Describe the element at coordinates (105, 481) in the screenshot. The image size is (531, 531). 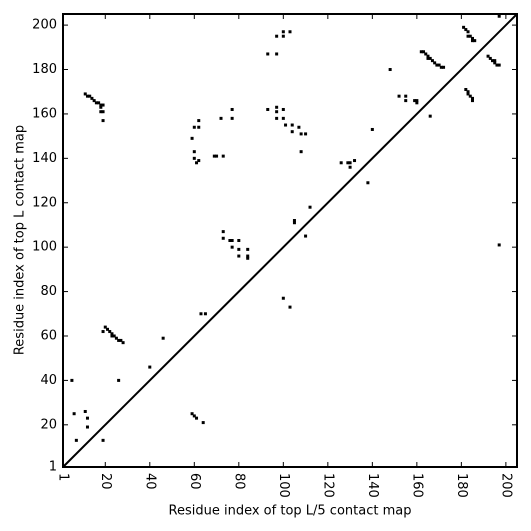
I see `x-tick-label: 20` at that location.